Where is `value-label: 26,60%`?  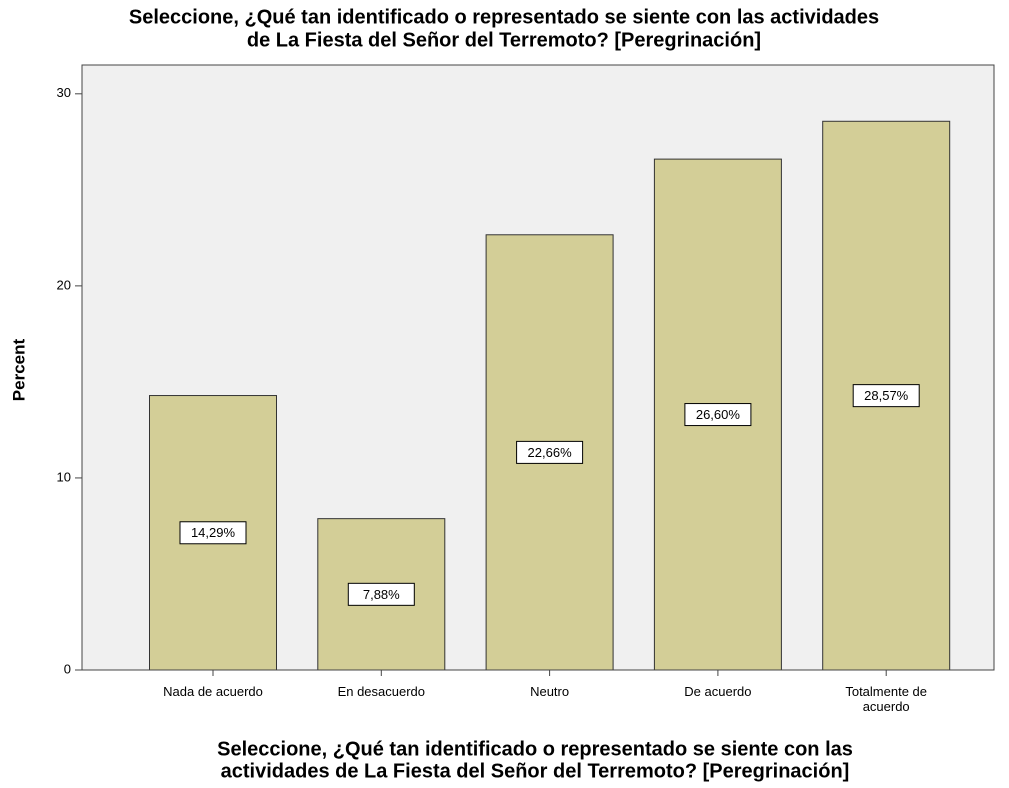
value-label: 26,60% is located at coordinates (718, 414).